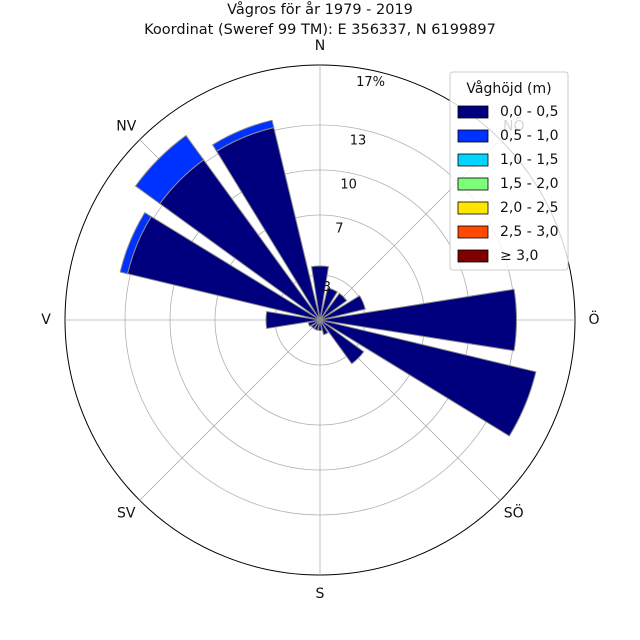 Image resolution: width=640 pixels, height=640 pixels. Describe the element at coordinates (593, 319) in the screenshot. I see `compass-label-Ö: Ö` at that location.